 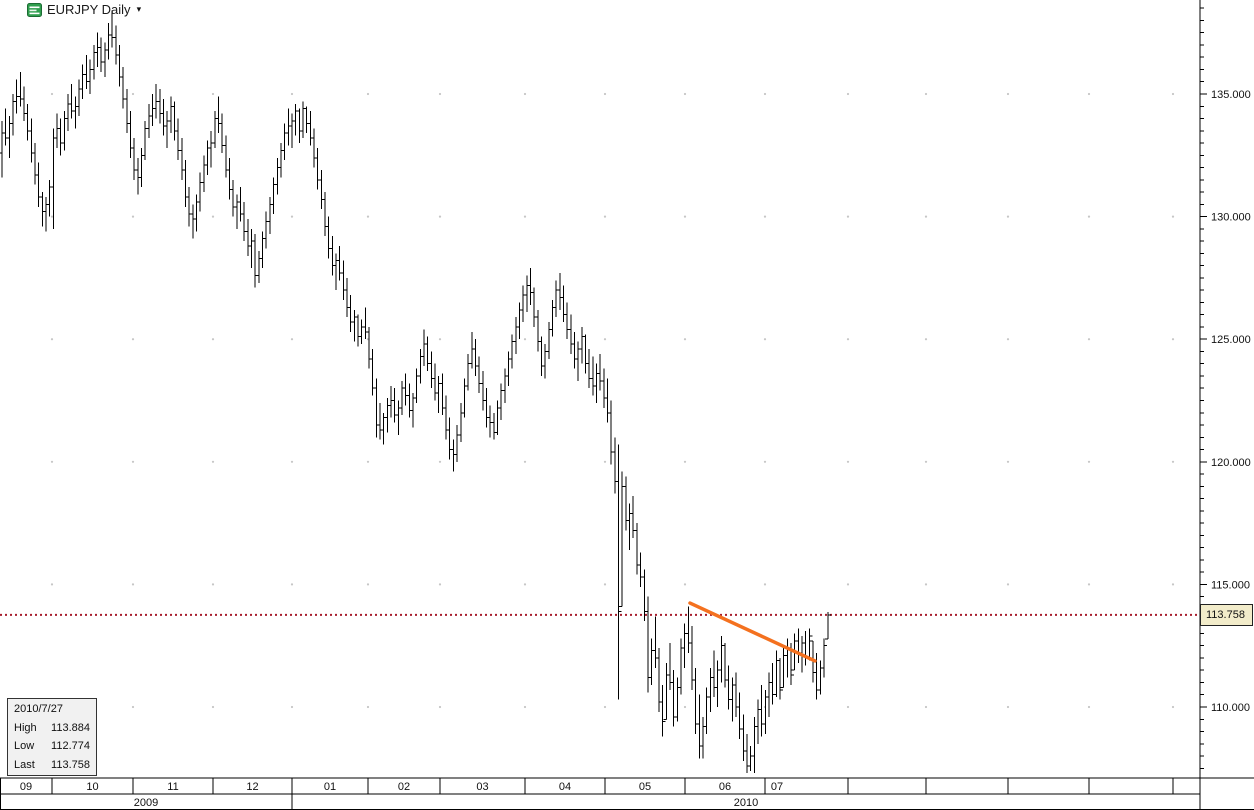 What do you see at coordinates (252, 787) in the screenshot?
I see `month-label: 12` at bounding box center [252, 787].